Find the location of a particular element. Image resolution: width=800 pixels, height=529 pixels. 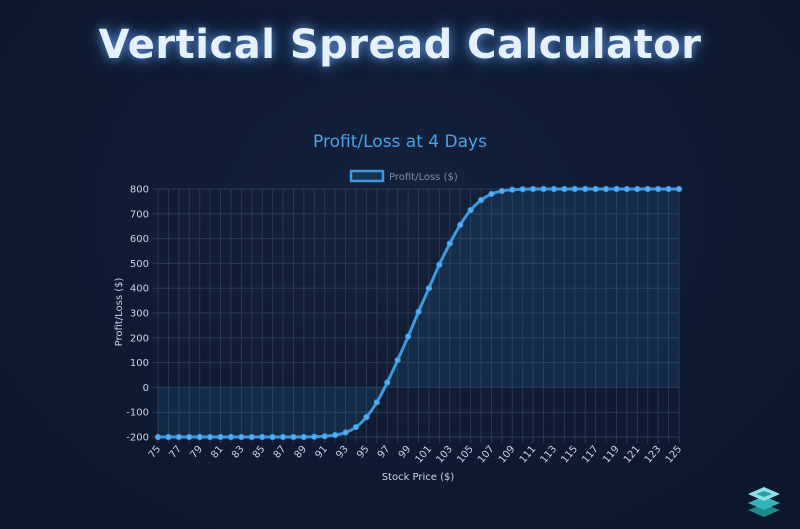

page-title: Vertical Spread Calculator is located at coordinates (400, 45).